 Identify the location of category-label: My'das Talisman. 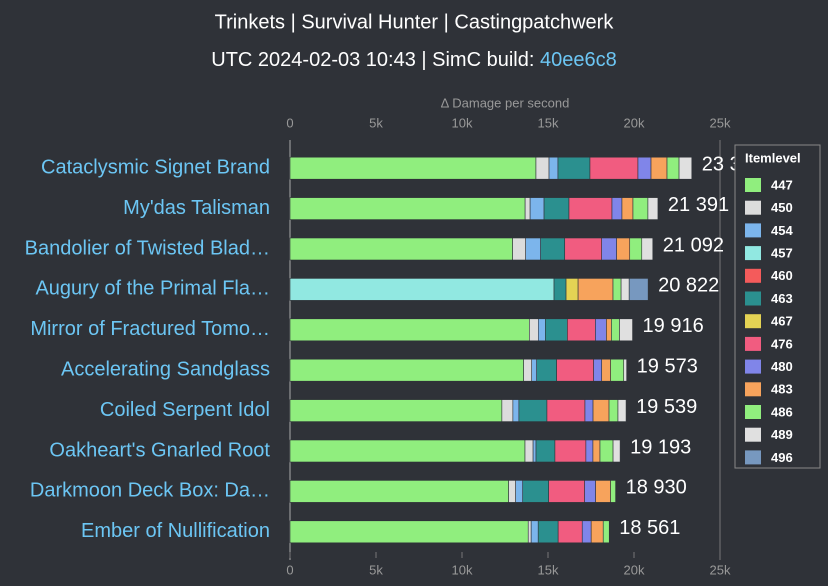
(196, 208).